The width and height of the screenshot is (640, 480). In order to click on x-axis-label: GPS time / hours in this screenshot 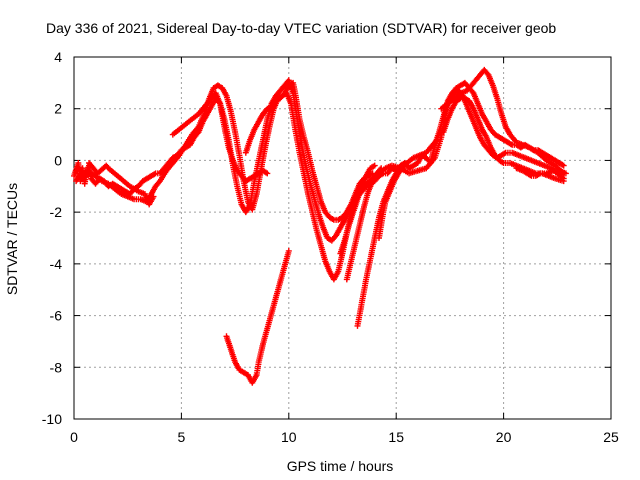, I will do `click(340, 466)`.